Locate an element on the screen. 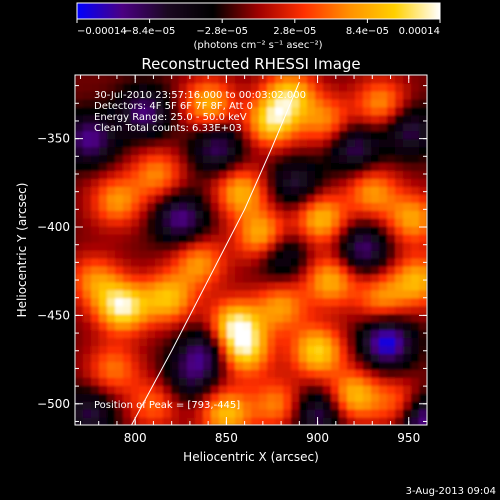 The image size is (500, 500). info-line-detectors: Detectors: 4F 5F 6F 7F 8F, Att 0 is located at coordinates (173, 106).